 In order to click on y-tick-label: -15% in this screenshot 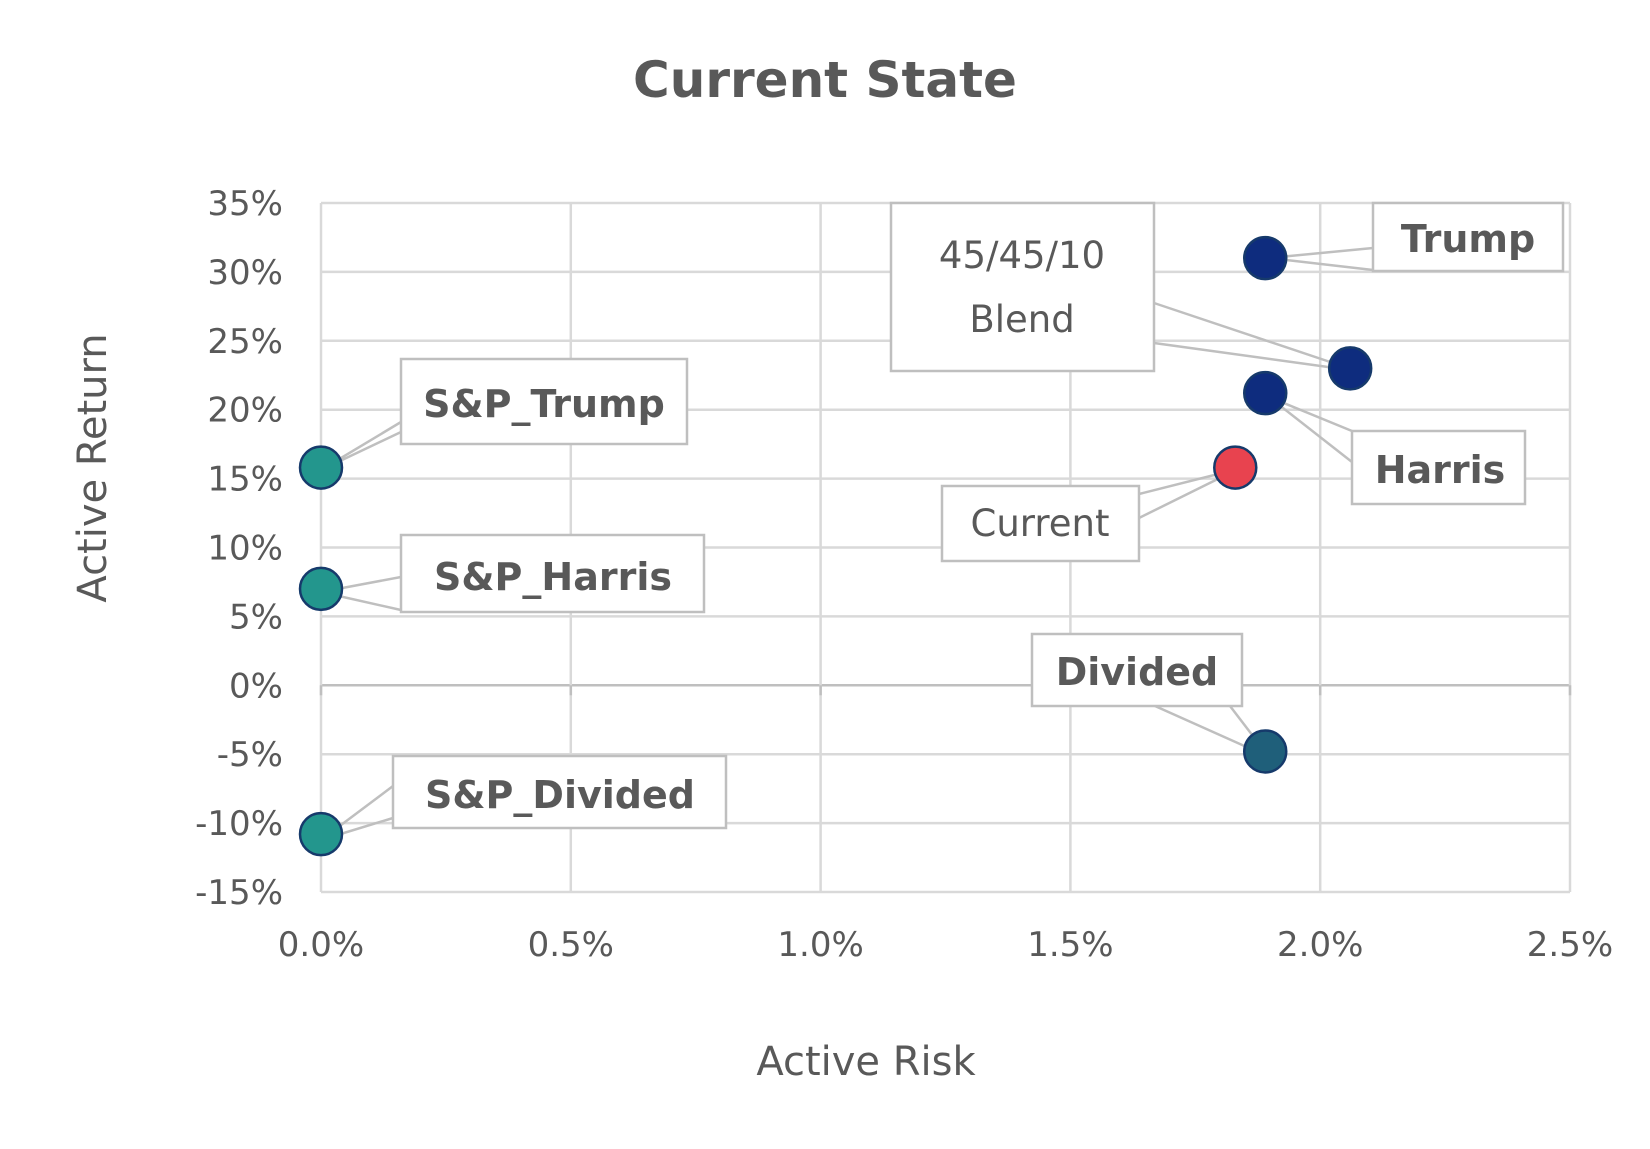, I will do `click(239, 893)`.